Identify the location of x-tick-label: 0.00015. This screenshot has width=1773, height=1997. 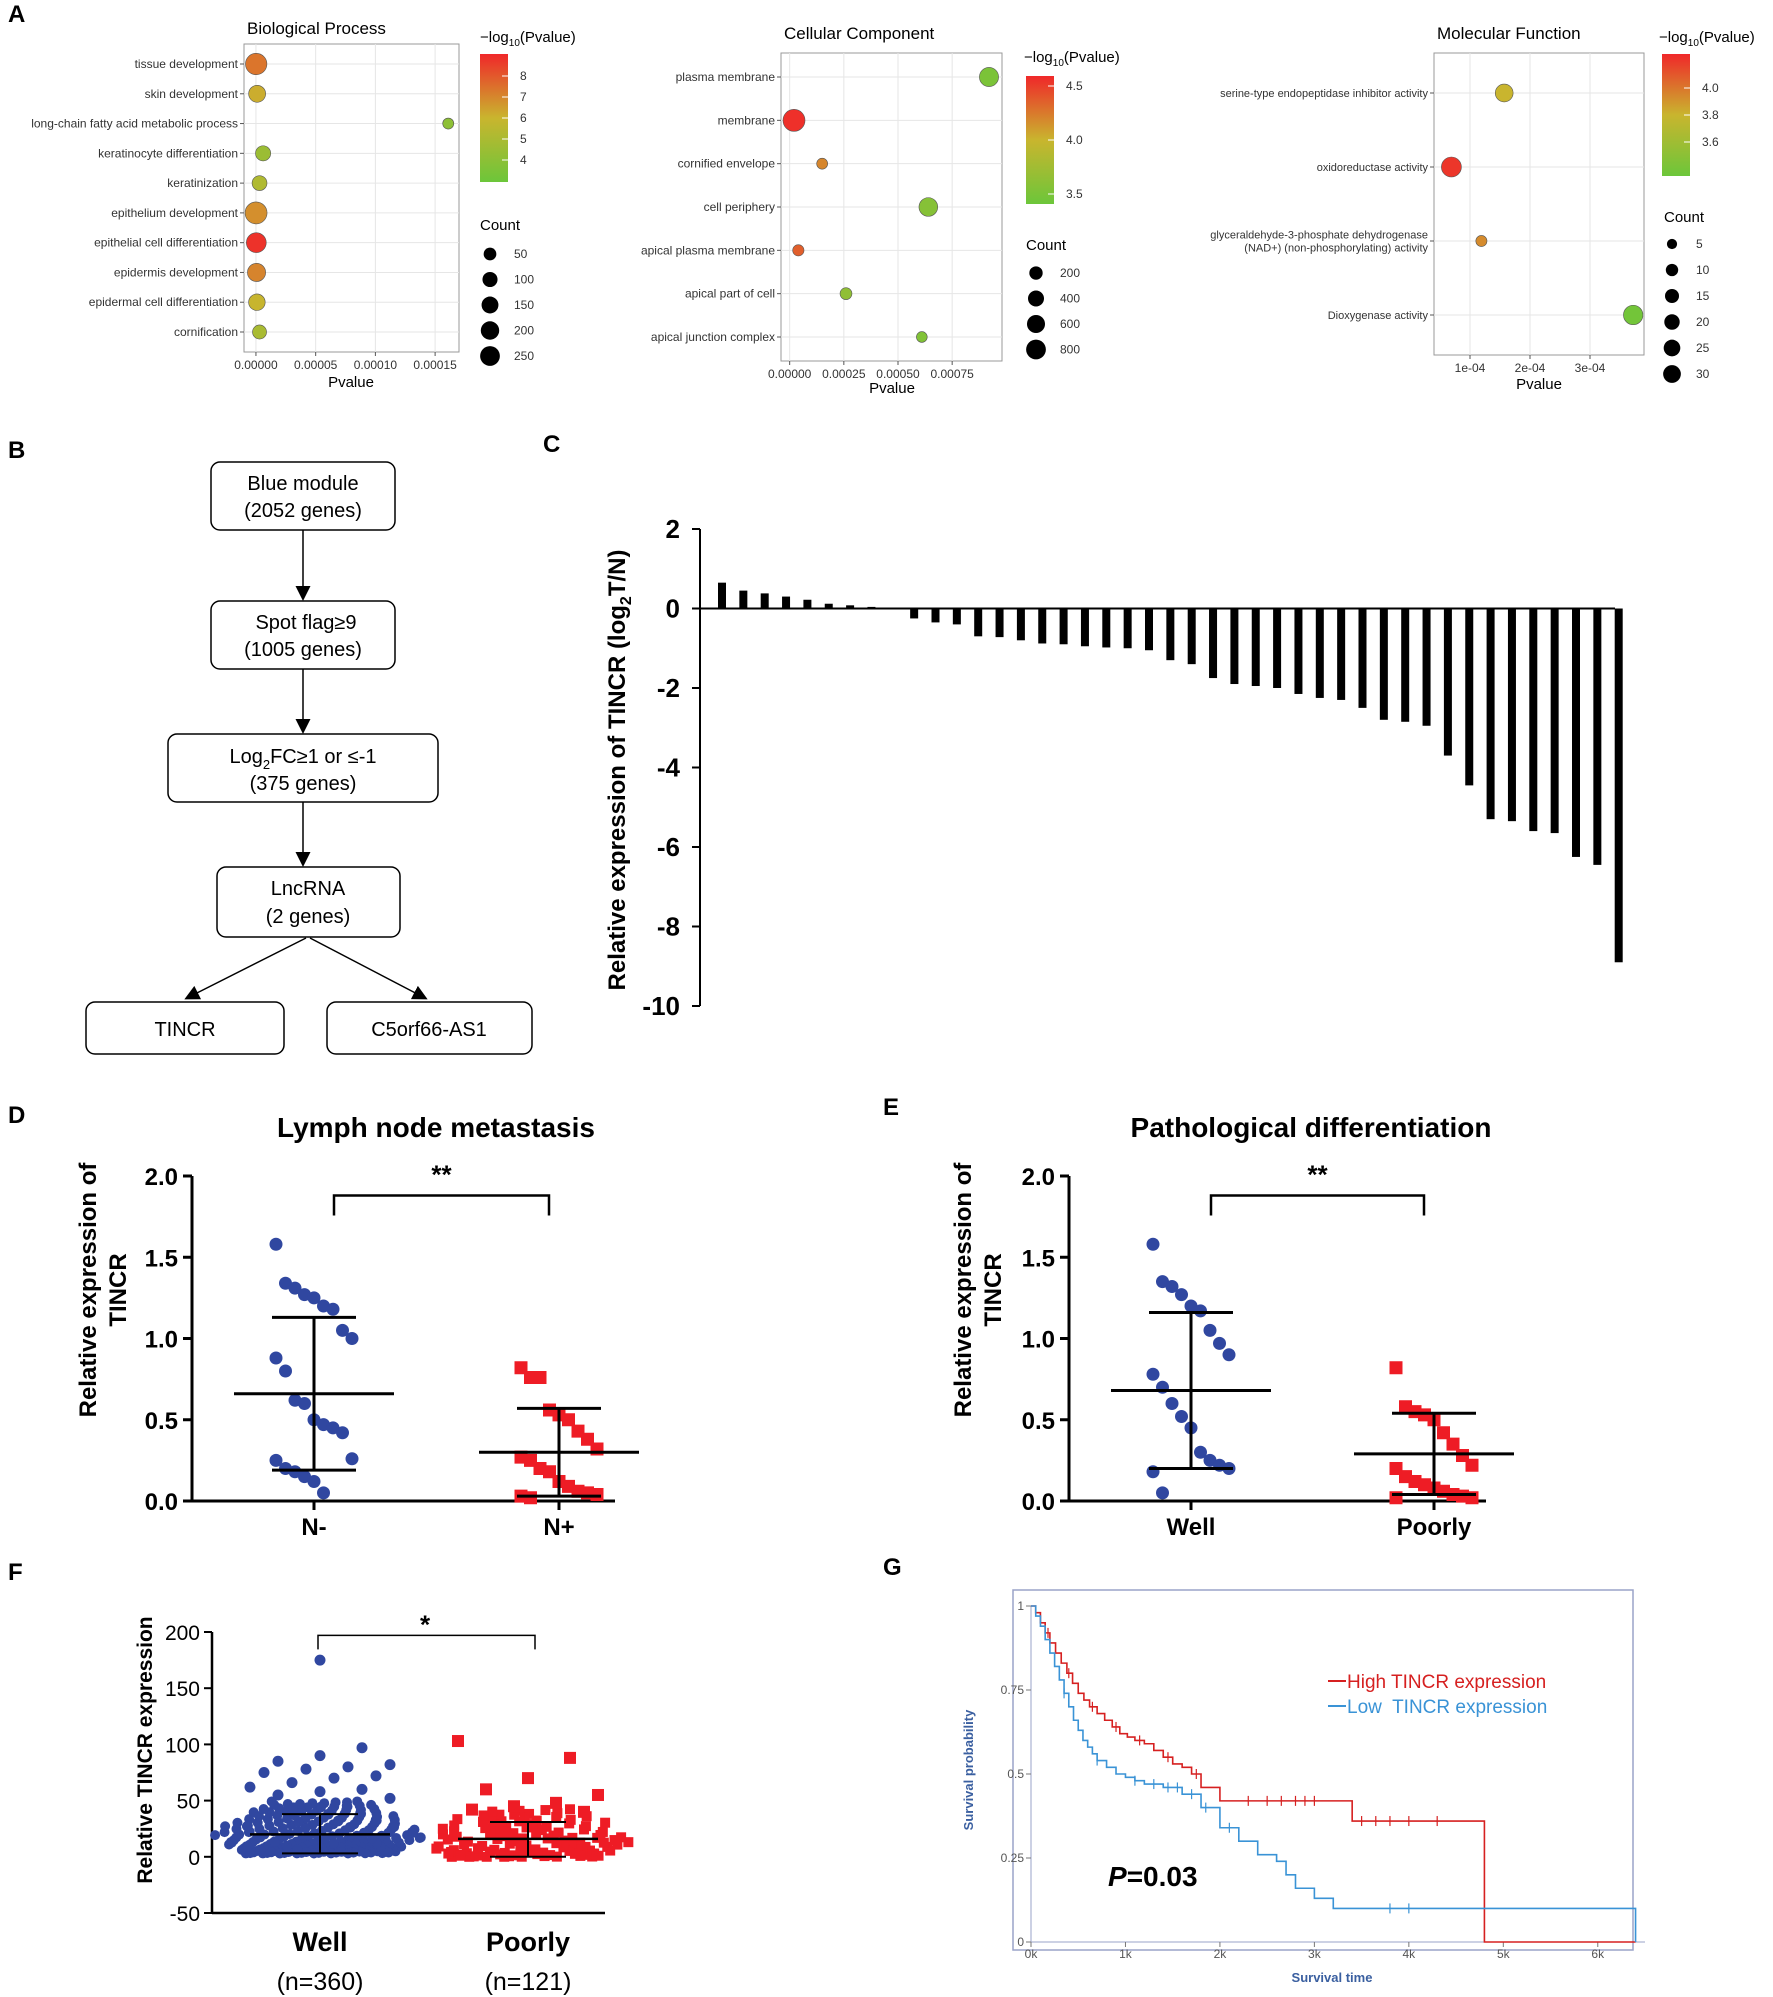
(435, 365).